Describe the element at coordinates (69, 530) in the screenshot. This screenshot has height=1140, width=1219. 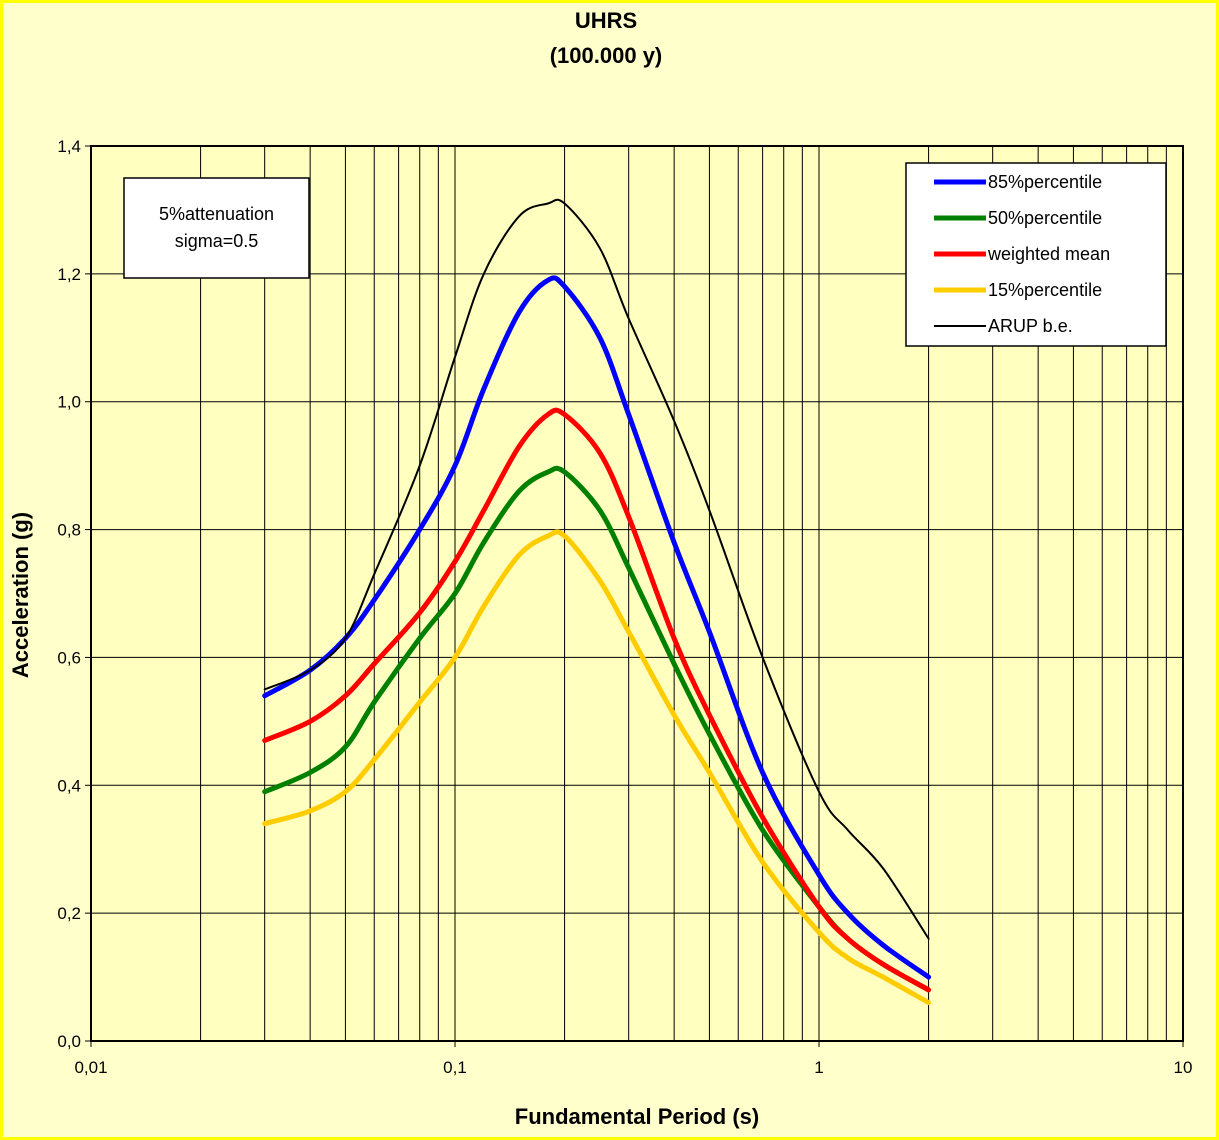
I see `y-tick-label: 0,8` at that location.